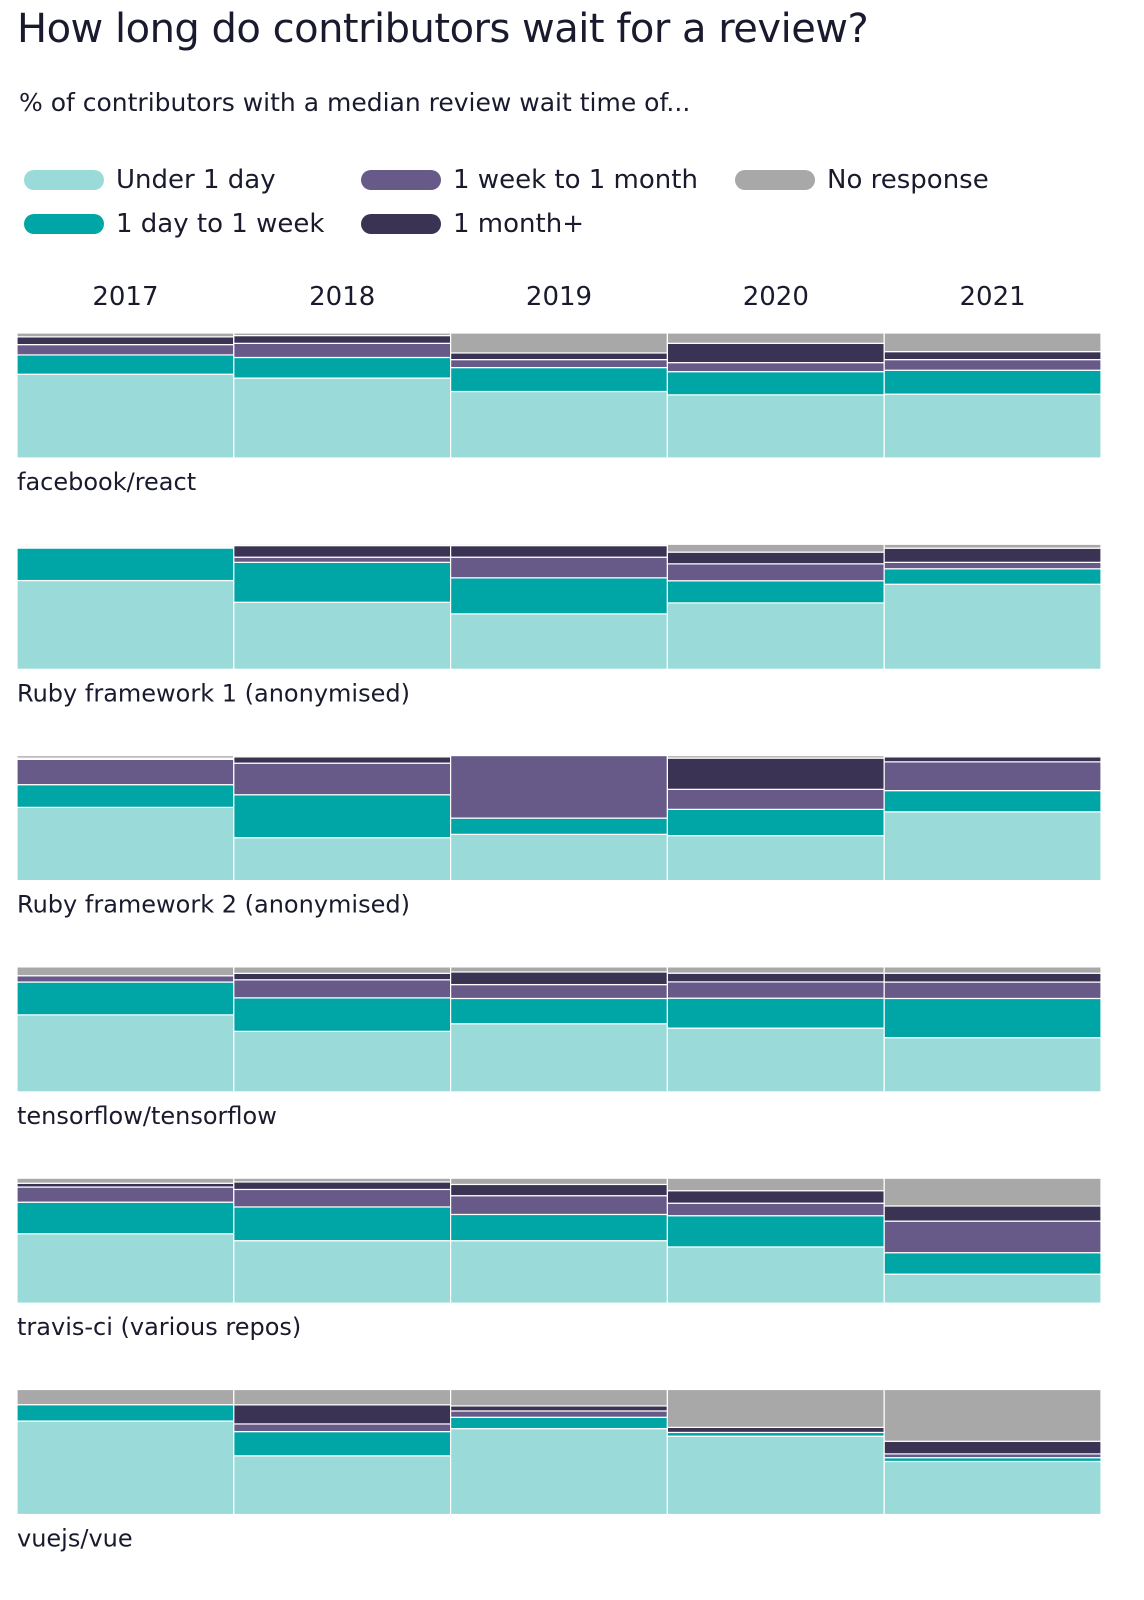 The width and height of the screenshot is (1144, 1600). I want to click on segment-vuejs-vue-2018-1-day-to-1-week, so click(342, 1443).